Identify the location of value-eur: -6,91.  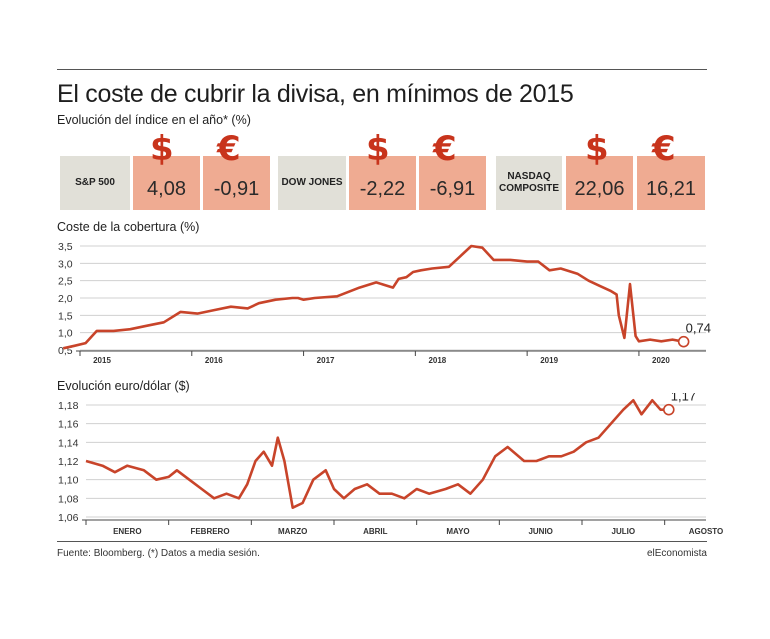
(452, 189).